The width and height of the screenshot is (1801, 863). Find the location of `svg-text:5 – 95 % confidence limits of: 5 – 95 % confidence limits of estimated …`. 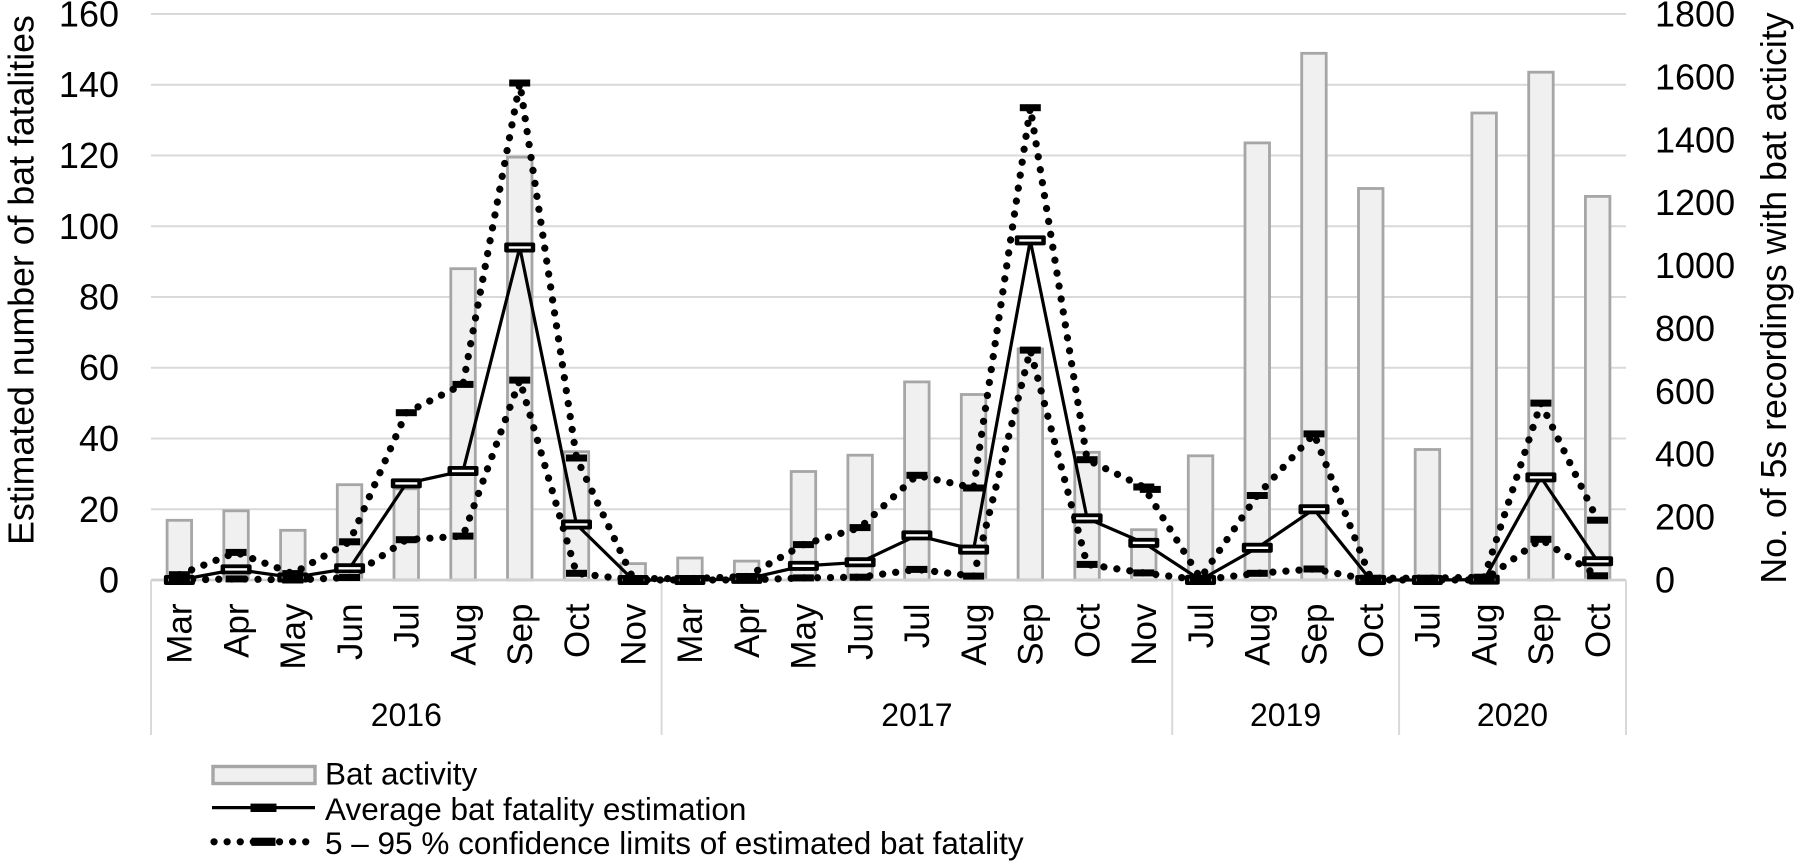

svg-text:5 – 95 % confidence limits of: 5 – 95 % confidence limits of estimated … is located at coordinates (674, 843).